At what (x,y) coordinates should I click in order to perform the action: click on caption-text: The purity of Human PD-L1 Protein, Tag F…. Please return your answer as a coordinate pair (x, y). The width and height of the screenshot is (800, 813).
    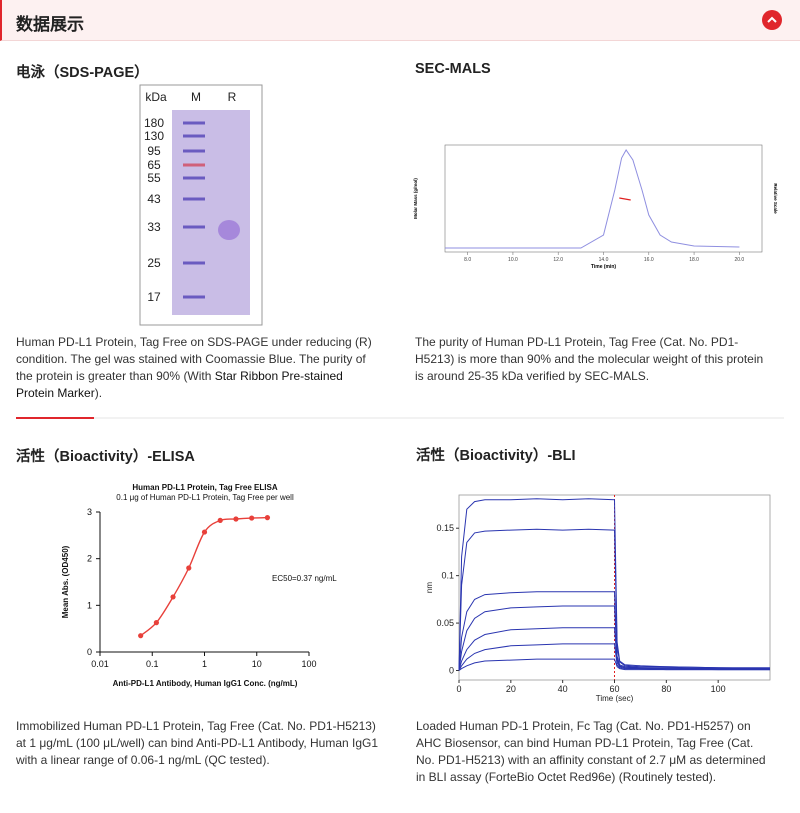
    Looking at the image, I should click on (589, 359).